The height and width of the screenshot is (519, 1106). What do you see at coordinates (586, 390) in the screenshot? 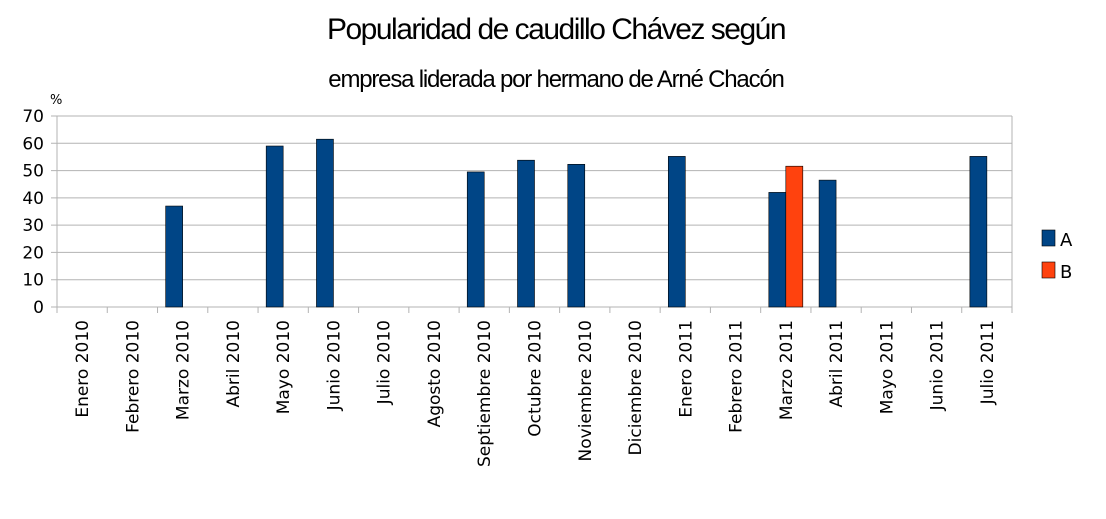
I see `x-tick-label: Noviembre 2010` at bounding box center [586, 390].